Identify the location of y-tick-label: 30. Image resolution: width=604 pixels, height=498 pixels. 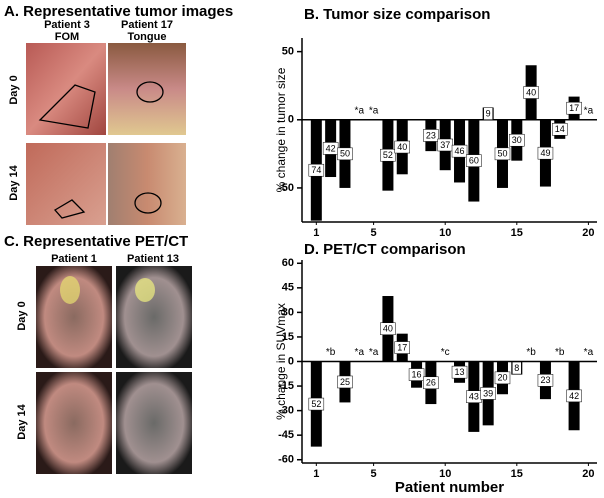
(288, 312).